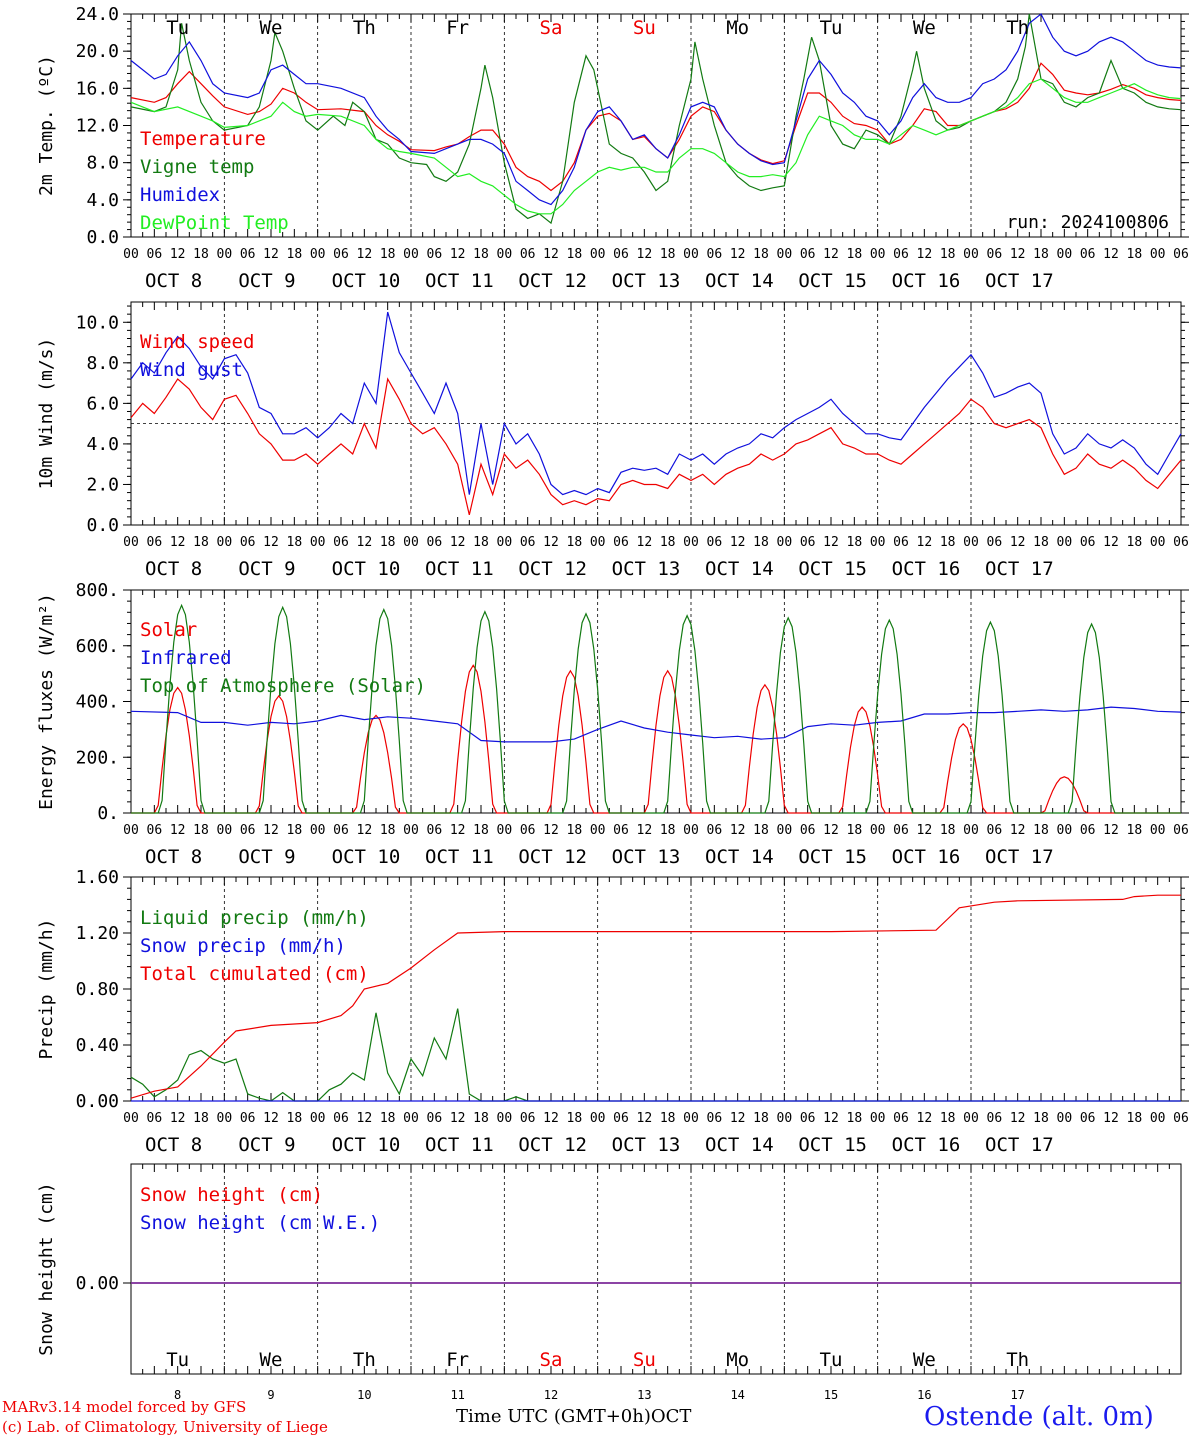  What do you see at coordinates (97, 702) in the screenshot?
I see `y-tick-label: 400.` at bounding box center [97, 702].